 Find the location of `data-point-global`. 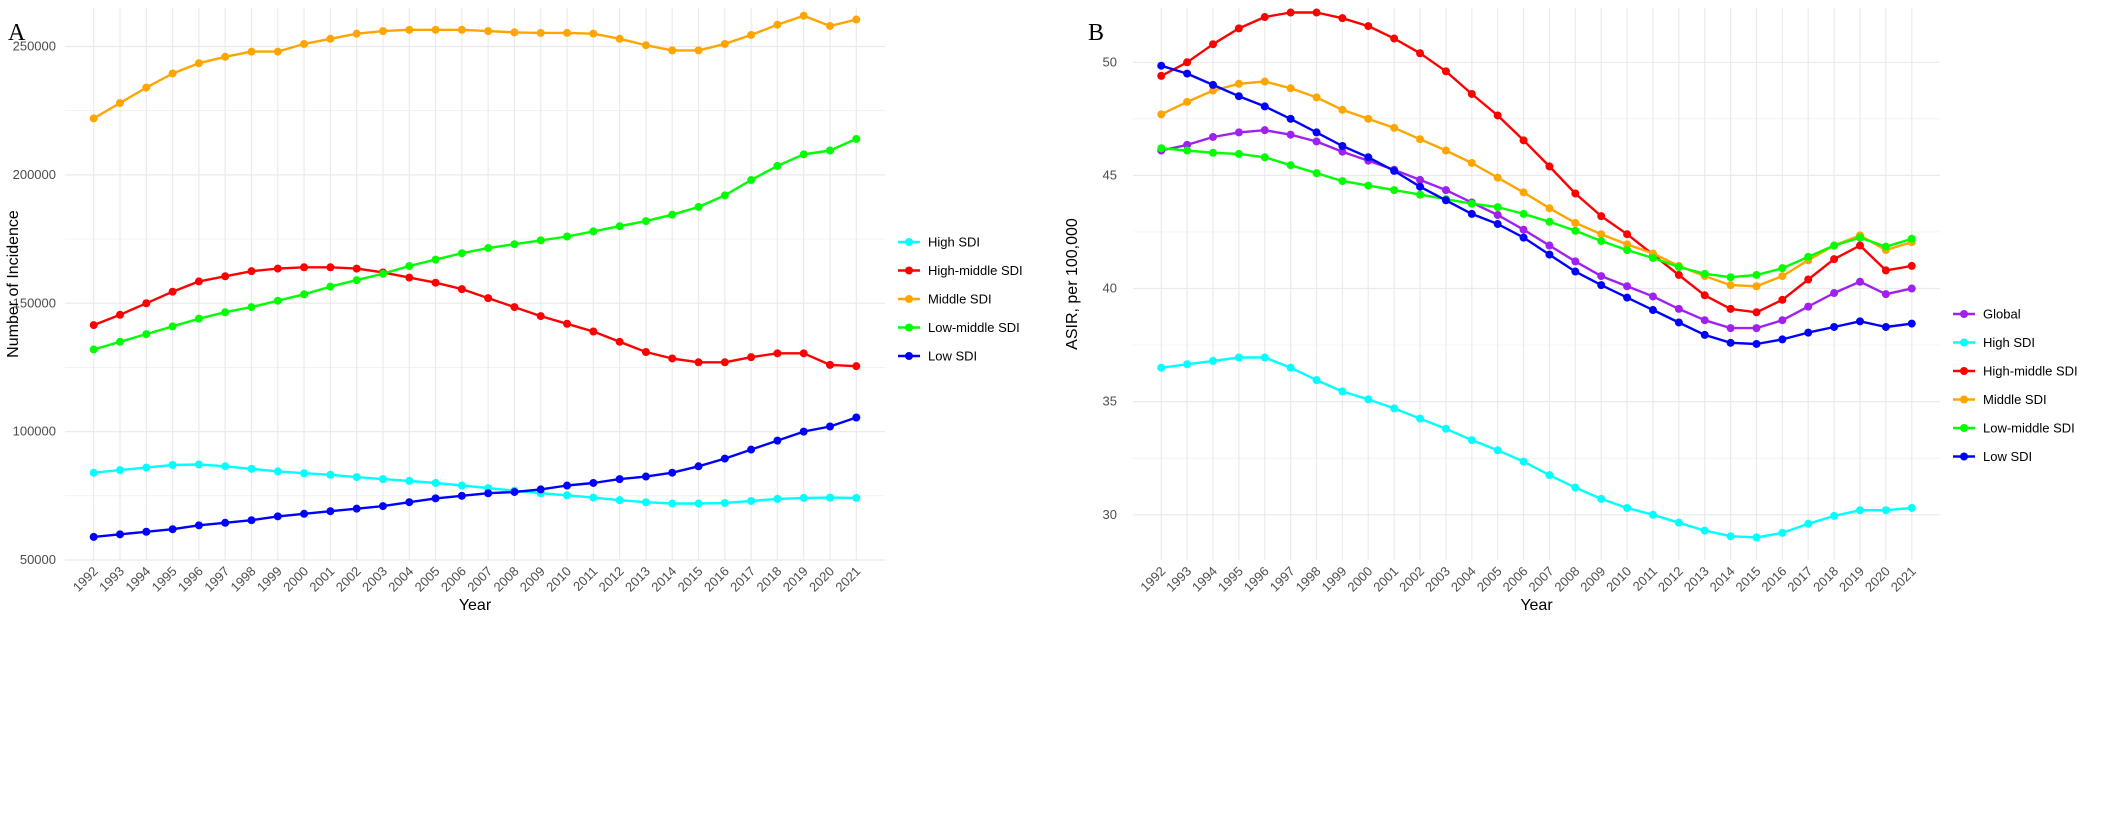

data-point-global is located at coordinates (1187, 144).